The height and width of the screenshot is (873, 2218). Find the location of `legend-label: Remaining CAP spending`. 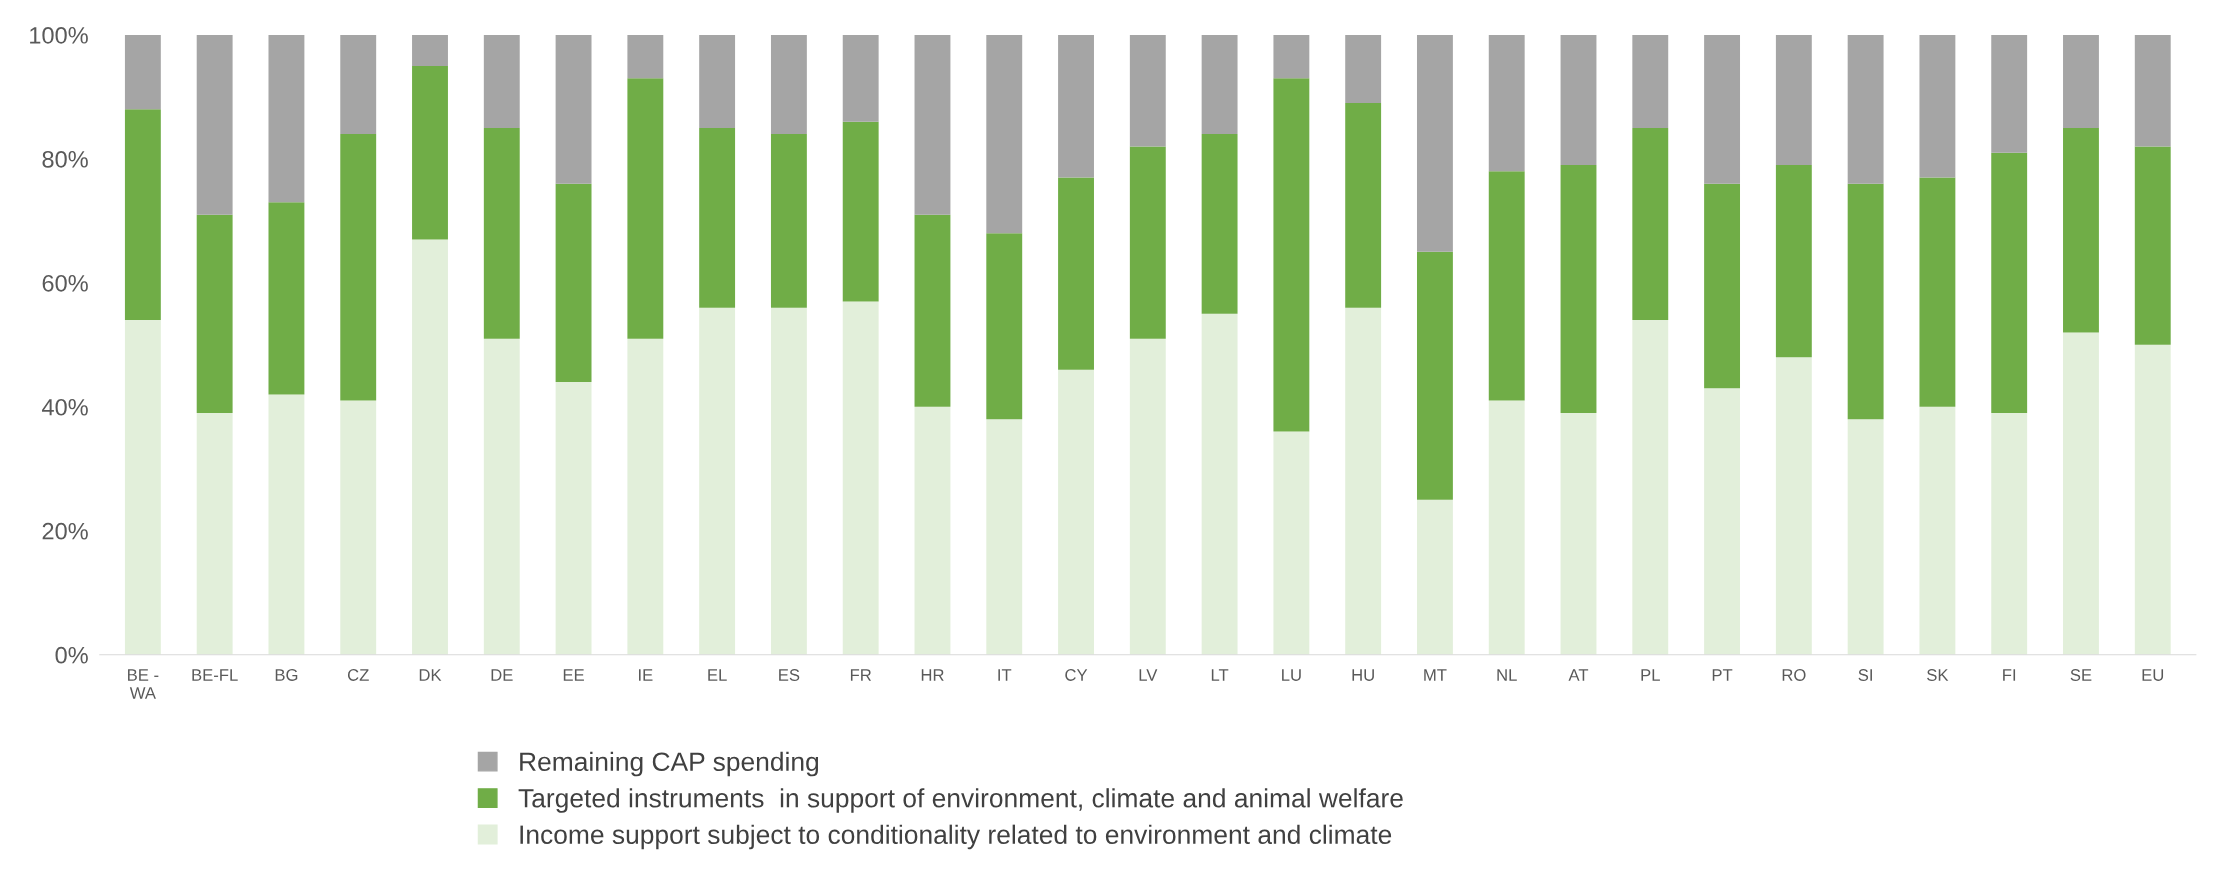

legend-label: Remaining CAP spending is located at coordinates (669, 764).